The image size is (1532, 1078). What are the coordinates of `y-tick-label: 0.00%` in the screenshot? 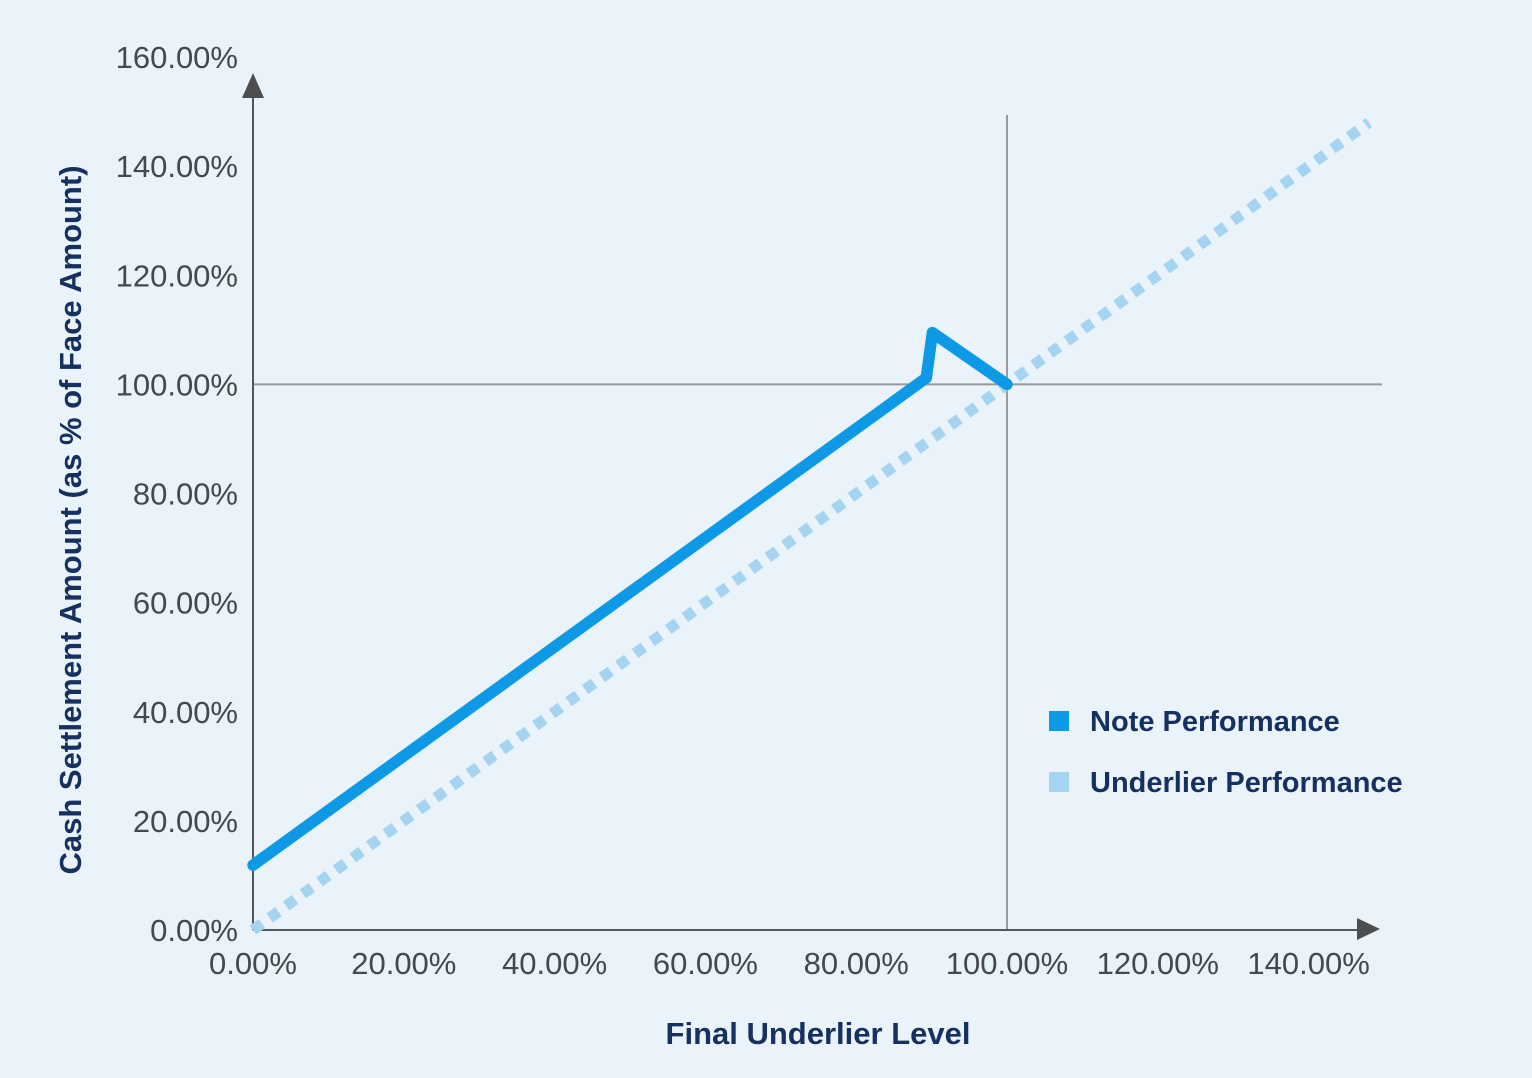 It's located at (194, 930).